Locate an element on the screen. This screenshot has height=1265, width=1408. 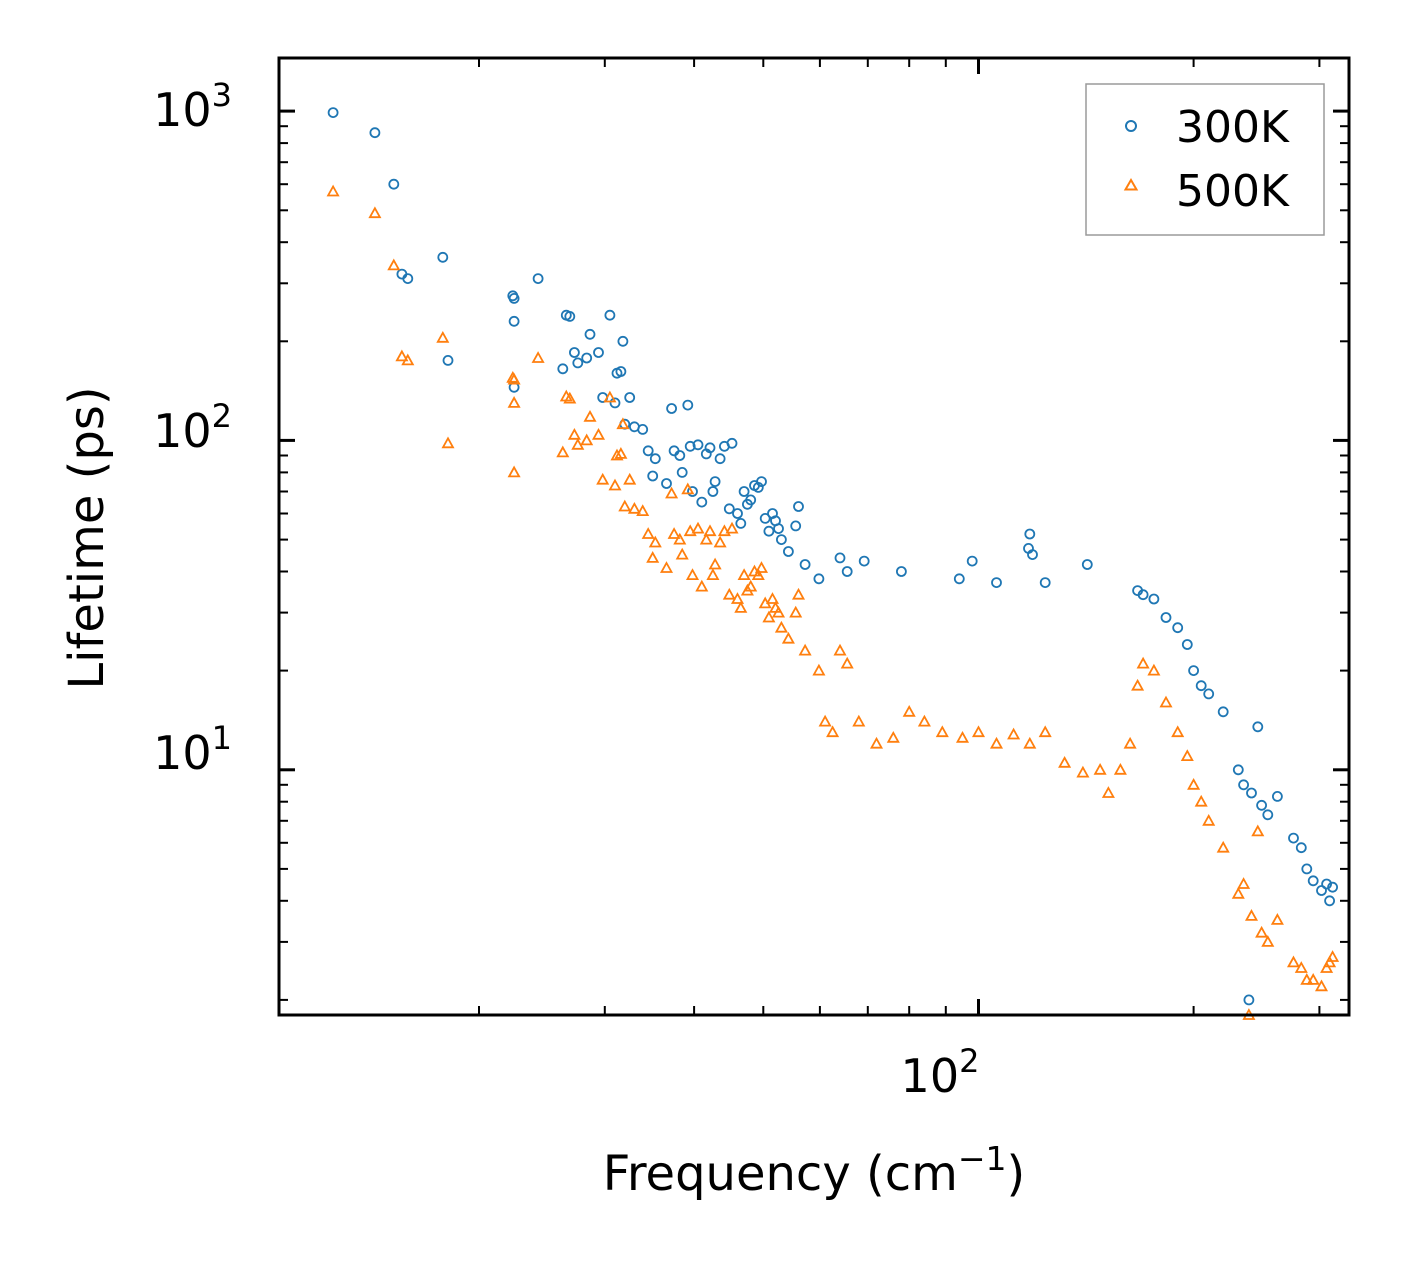
legend-label-500k: 500K is located at coordinates (1233, 191).